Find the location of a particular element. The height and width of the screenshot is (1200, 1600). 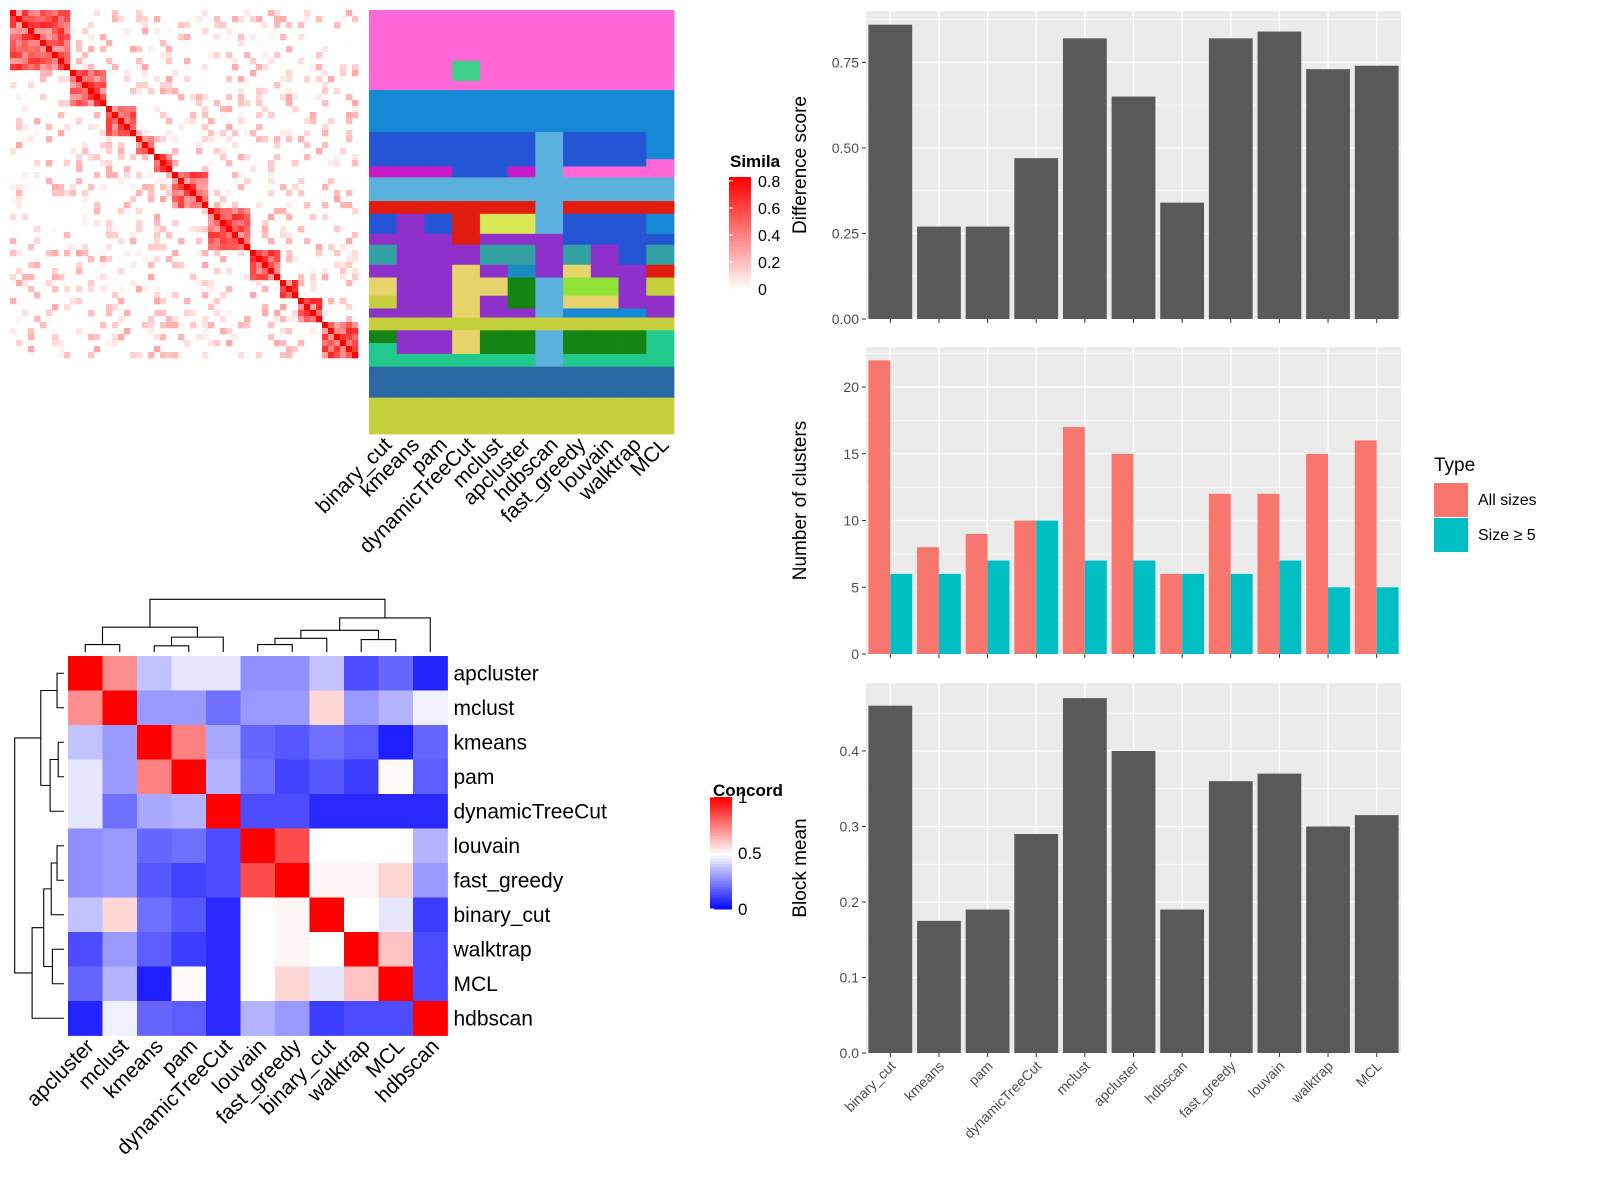

x-tick-label: kmeans is located at coordinates (924, 1081).